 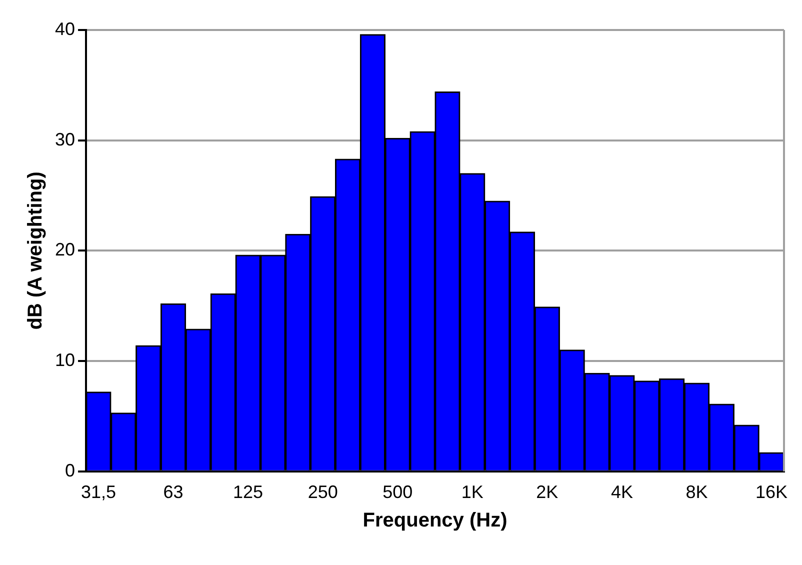 What do you see at coordinates (70, 470) in the screenshot?
I see `y-tick-label: 0` at bounding box center [70, 470].